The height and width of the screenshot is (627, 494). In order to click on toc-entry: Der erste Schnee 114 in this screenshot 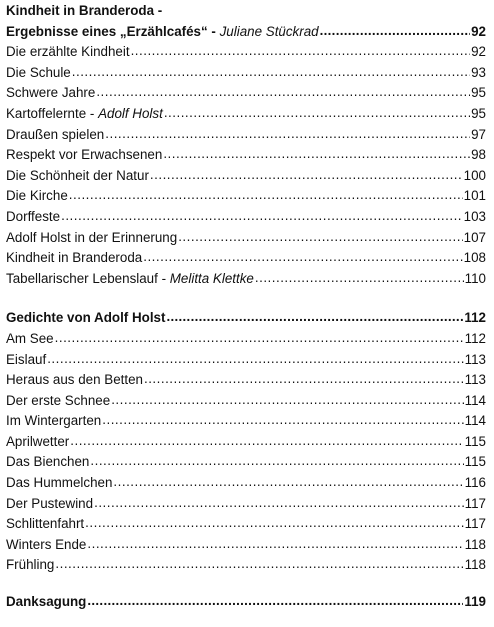, I will do `click(246, 401)`.